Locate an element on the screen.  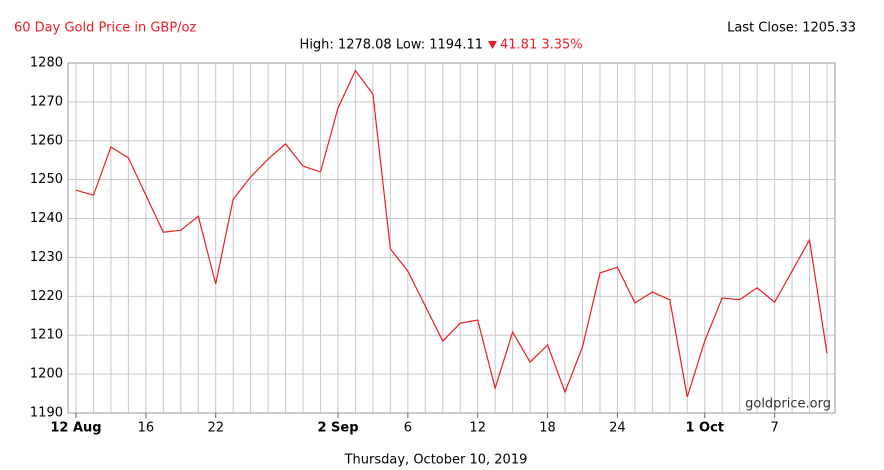
x-tick-label: 24 is located at coordinates (617, 428).